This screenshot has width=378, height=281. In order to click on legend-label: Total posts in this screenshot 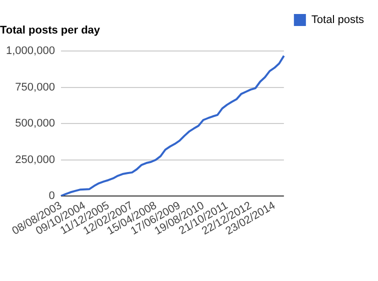, I will do `click(337, 20)`.